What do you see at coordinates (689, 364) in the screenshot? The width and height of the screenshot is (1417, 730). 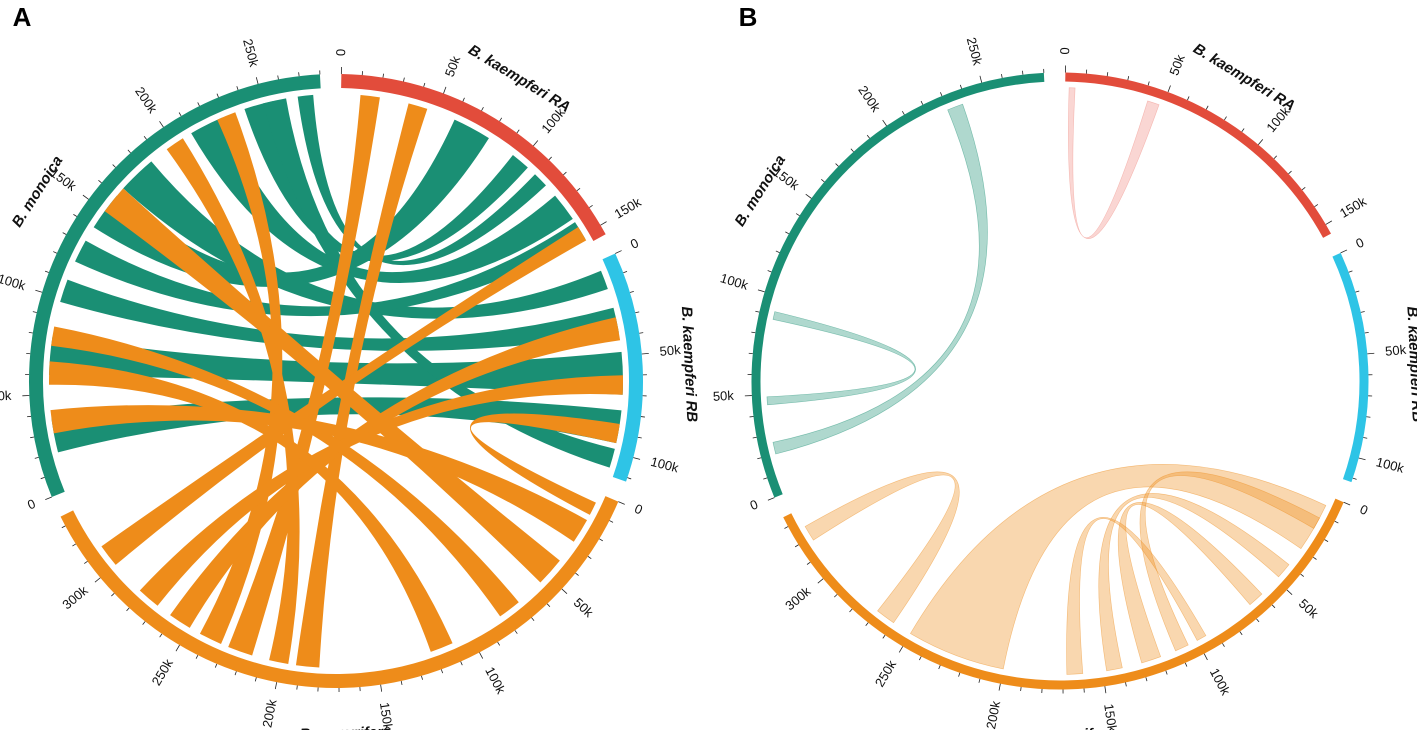 I see `genome-label-b-kaempferi-rb: B. kaempferi RB` at bounding box center [689, 364].